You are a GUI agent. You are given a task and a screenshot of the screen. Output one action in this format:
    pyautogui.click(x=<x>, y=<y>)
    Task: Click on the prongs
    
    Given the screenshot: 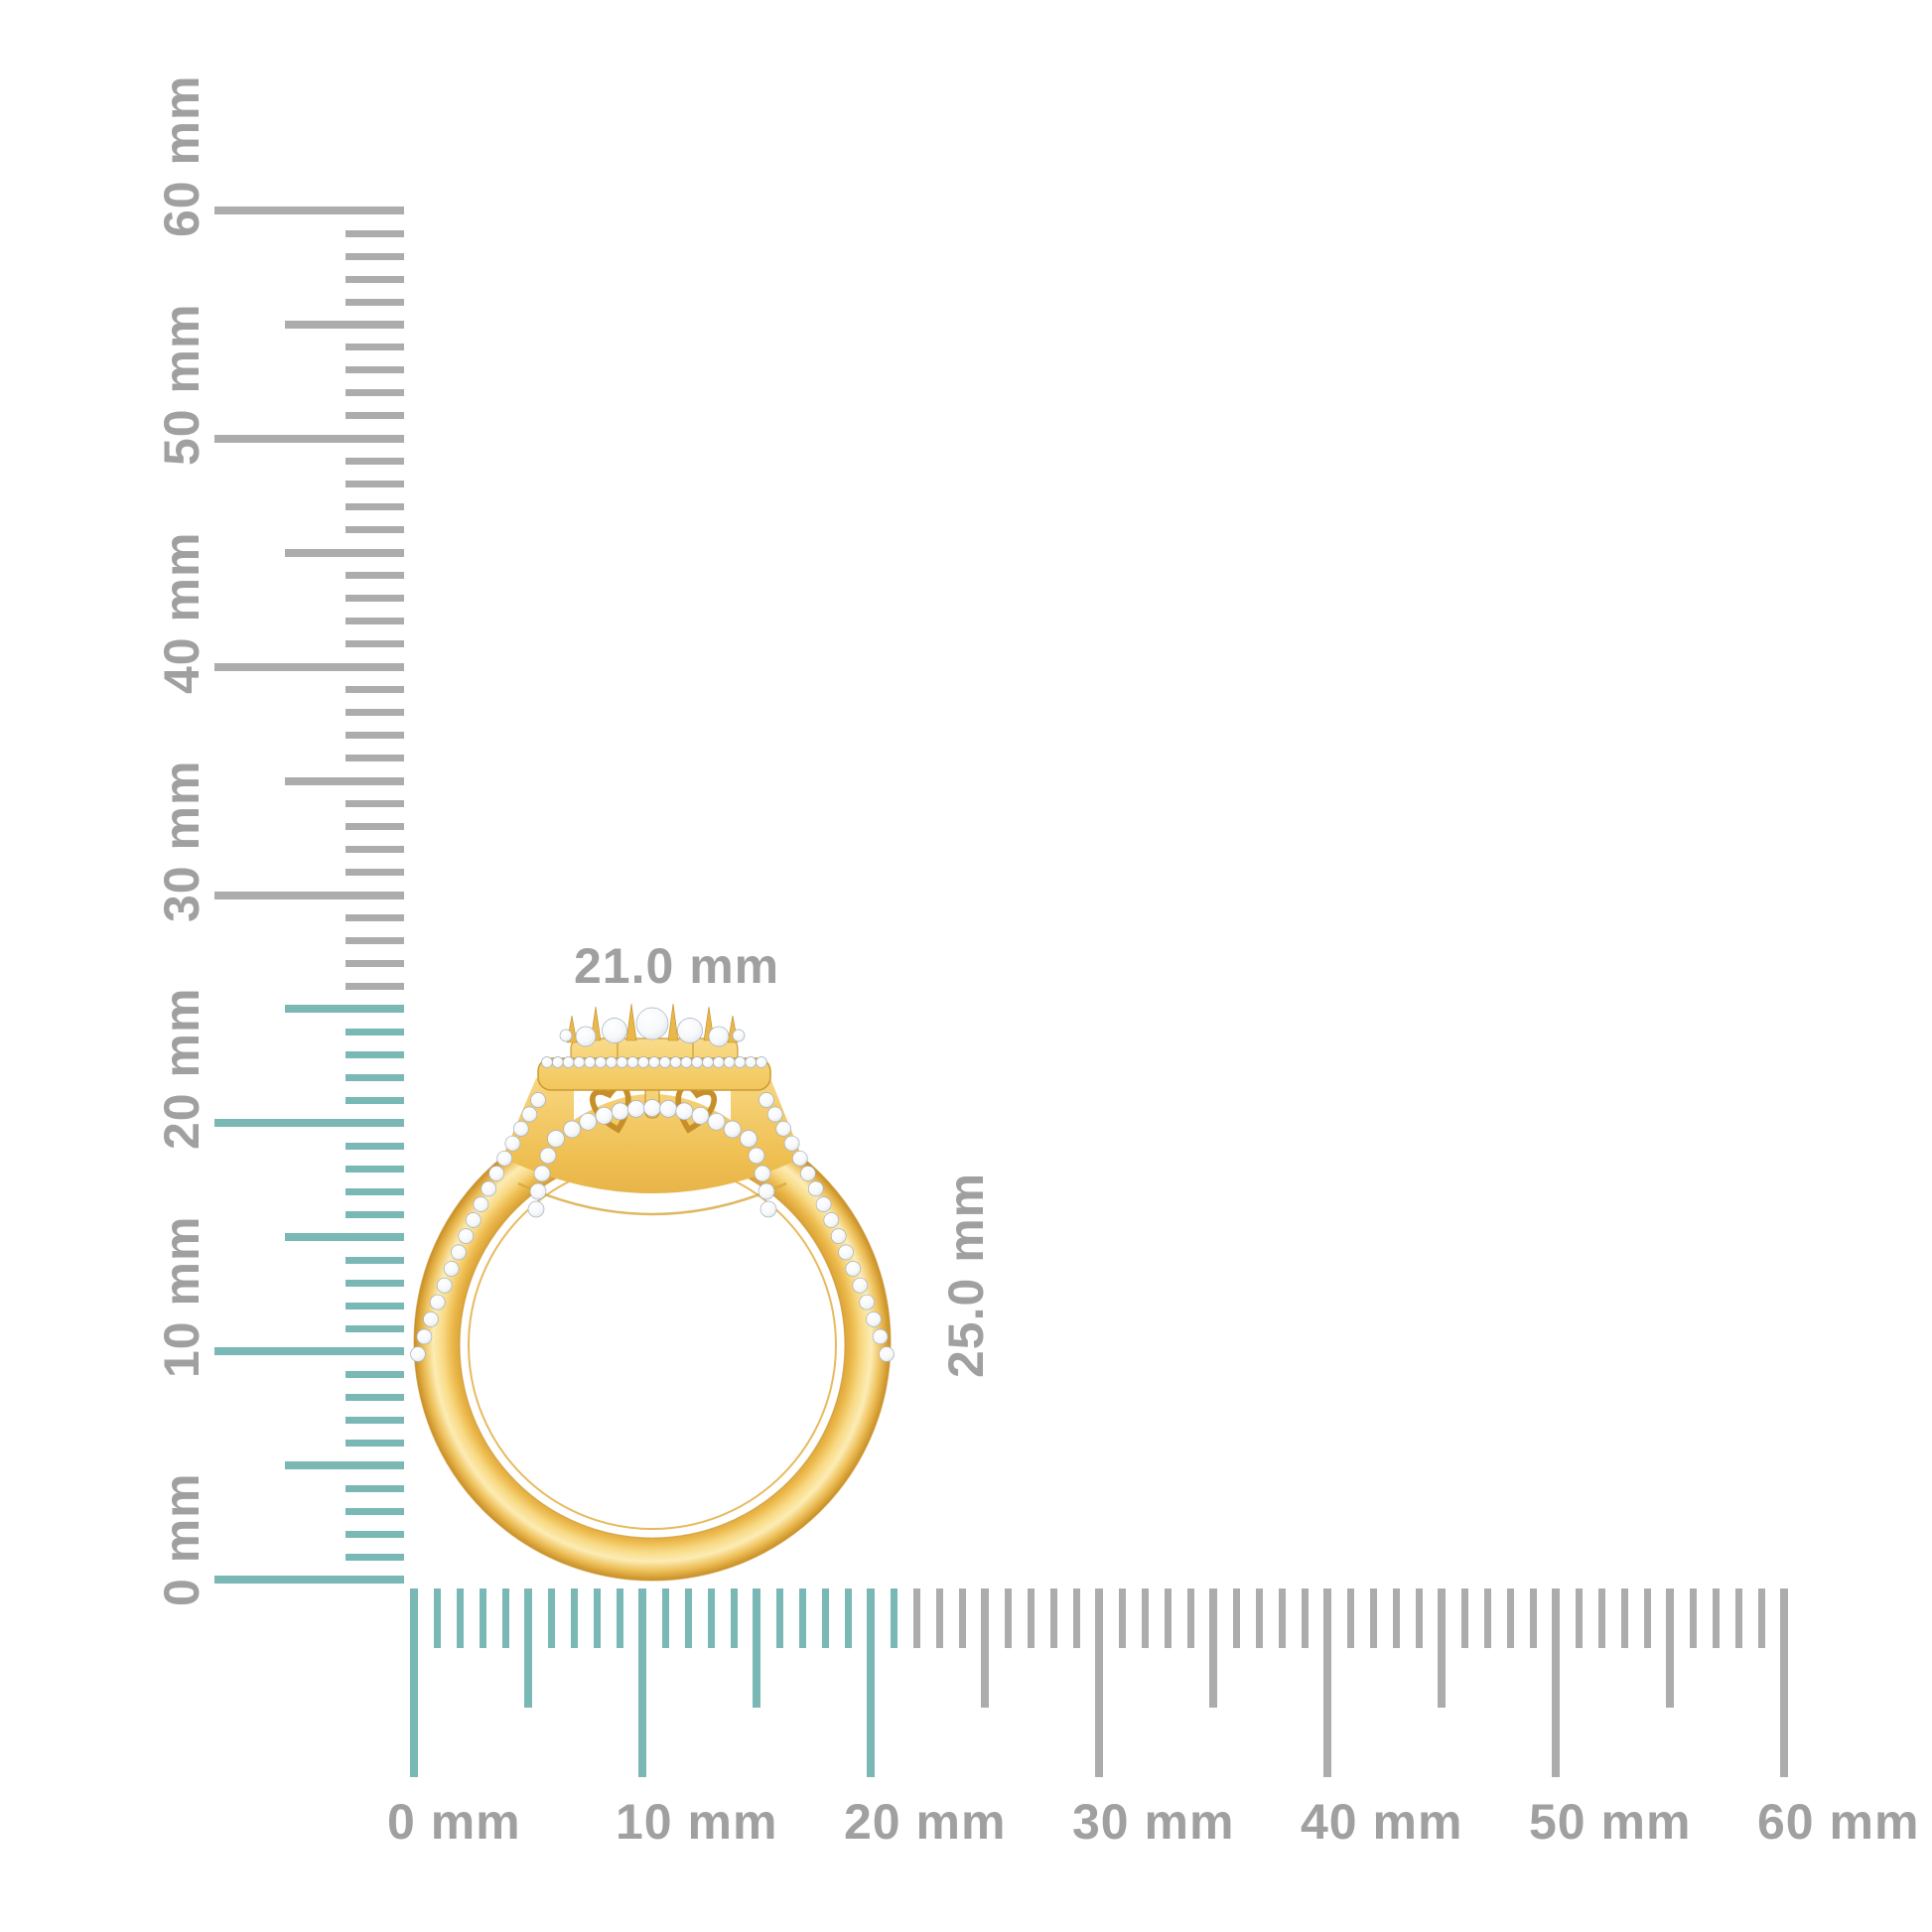 What is the action you would take?
    pyautogui.click(x=653, y=1023)
    